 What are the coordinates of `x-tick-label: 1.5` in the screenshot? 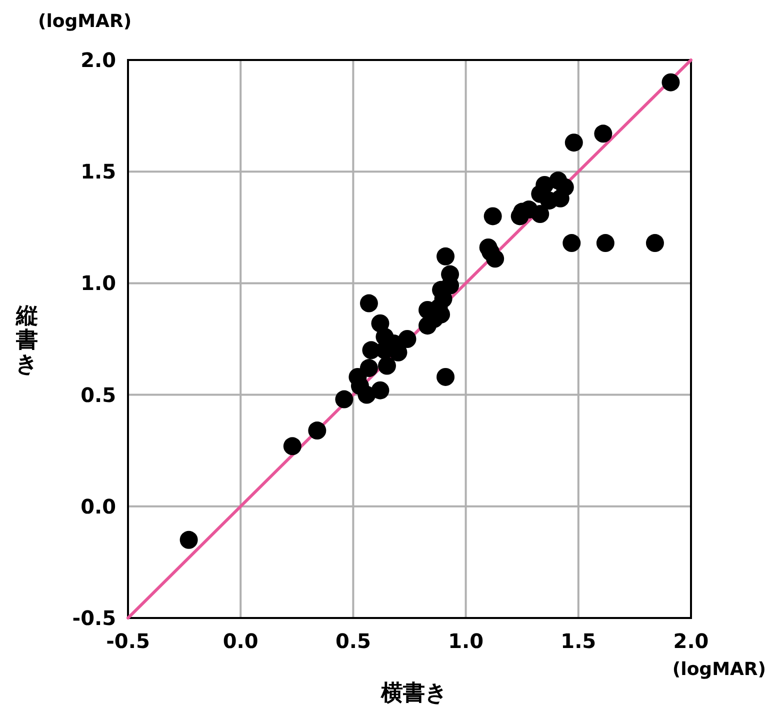 It's located at (578, 641).